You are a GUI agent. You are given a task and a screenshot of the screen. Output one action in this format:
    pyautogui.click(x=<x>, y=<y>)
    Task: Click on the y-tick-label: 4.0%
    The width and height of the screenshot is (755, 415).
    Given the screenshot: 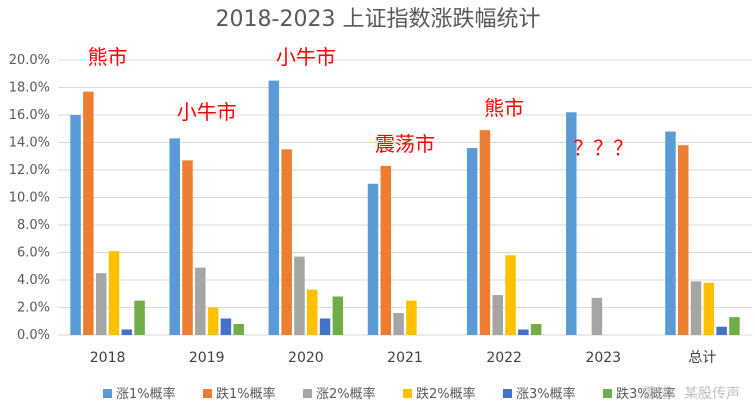 What is the action you would take?
    pyautogui.click(x=33, y=280)
    